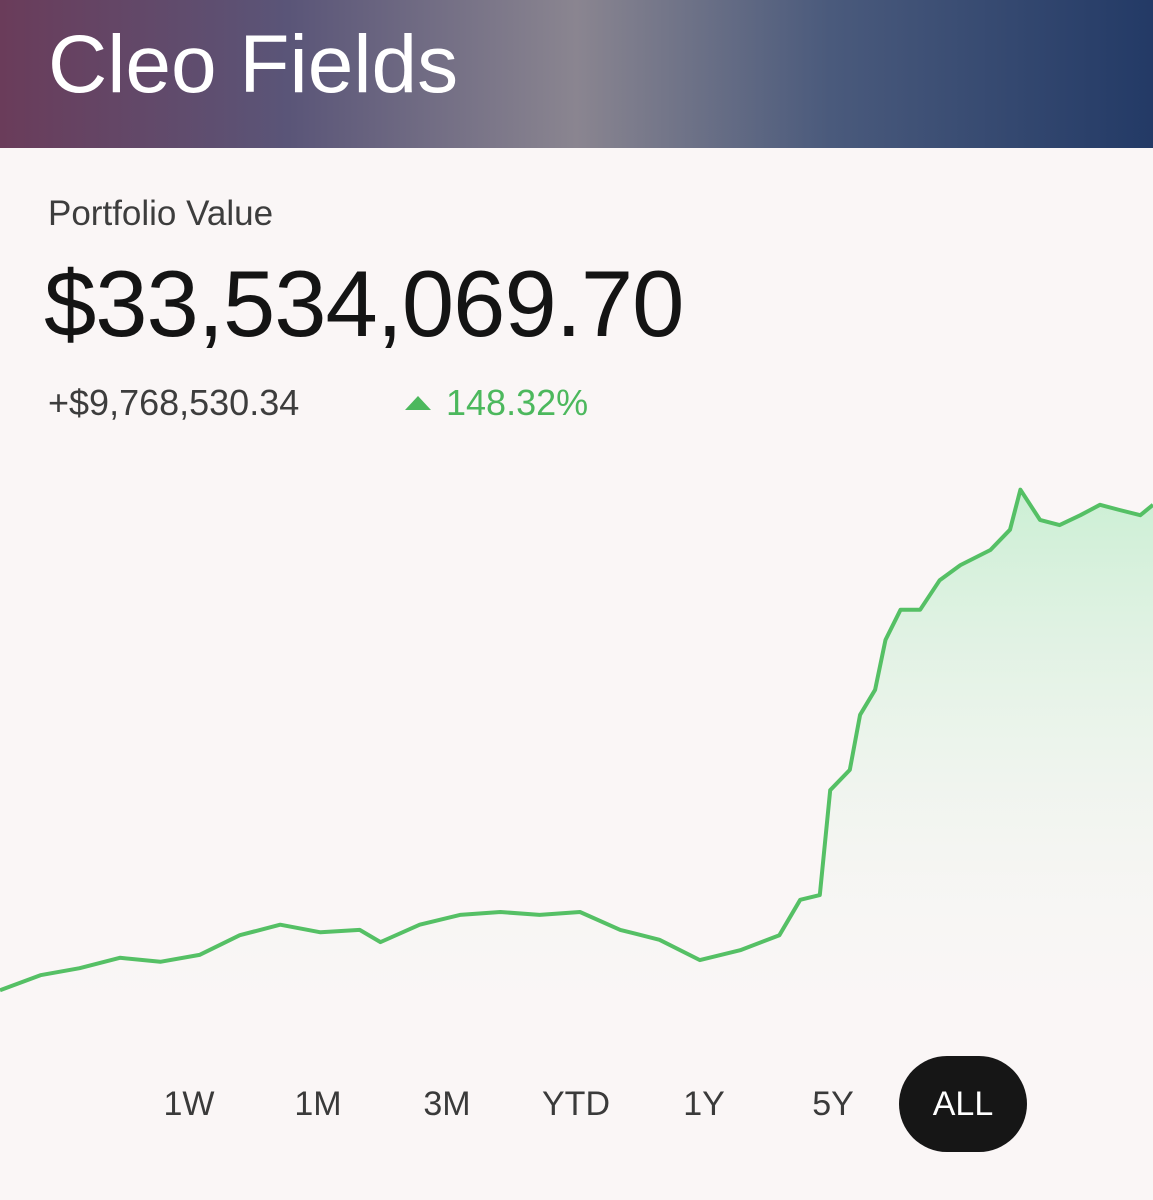 Image resolution: width=1153 pixels, height=1200 pixels. What do you see at coordinates (576, 1103) in the screenshot?
I see `range-button: YTD` at bounding box center [576, 1103].